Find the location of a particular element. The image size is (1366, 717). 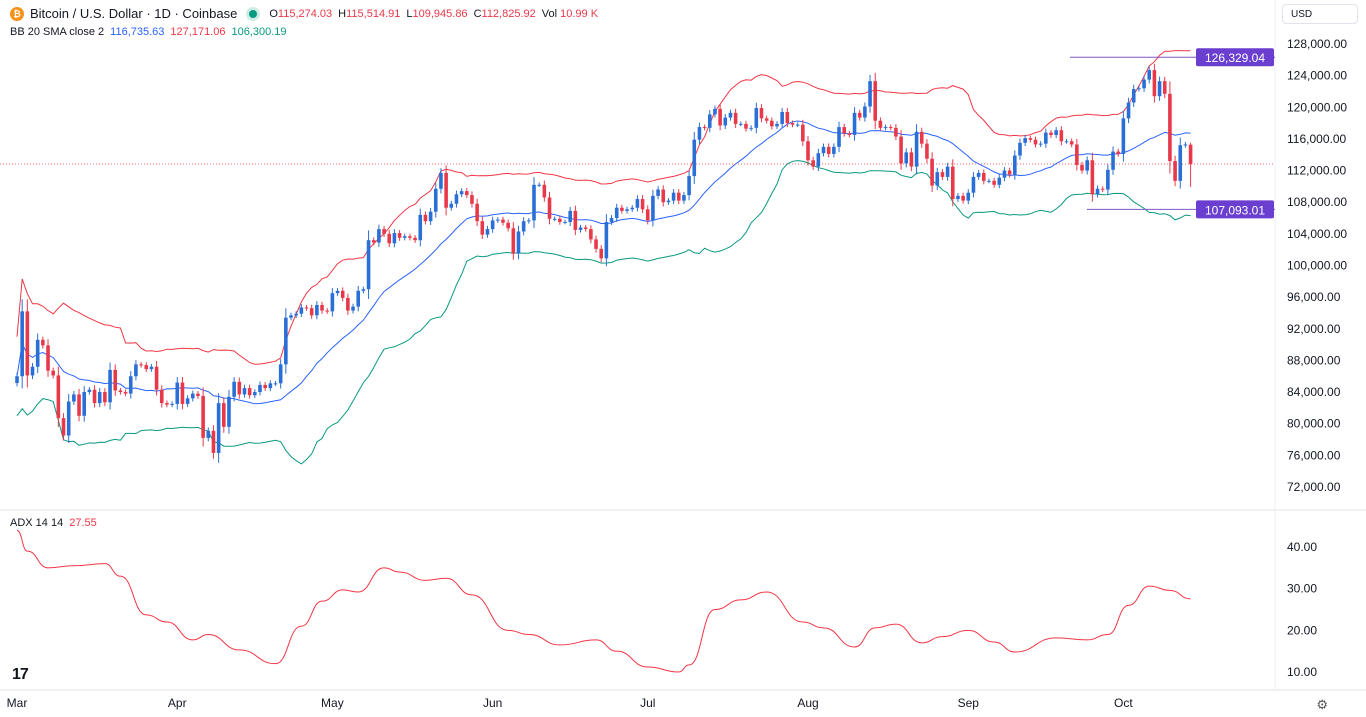

tradingview-logo: 17 is located at coordinates (20, 674).